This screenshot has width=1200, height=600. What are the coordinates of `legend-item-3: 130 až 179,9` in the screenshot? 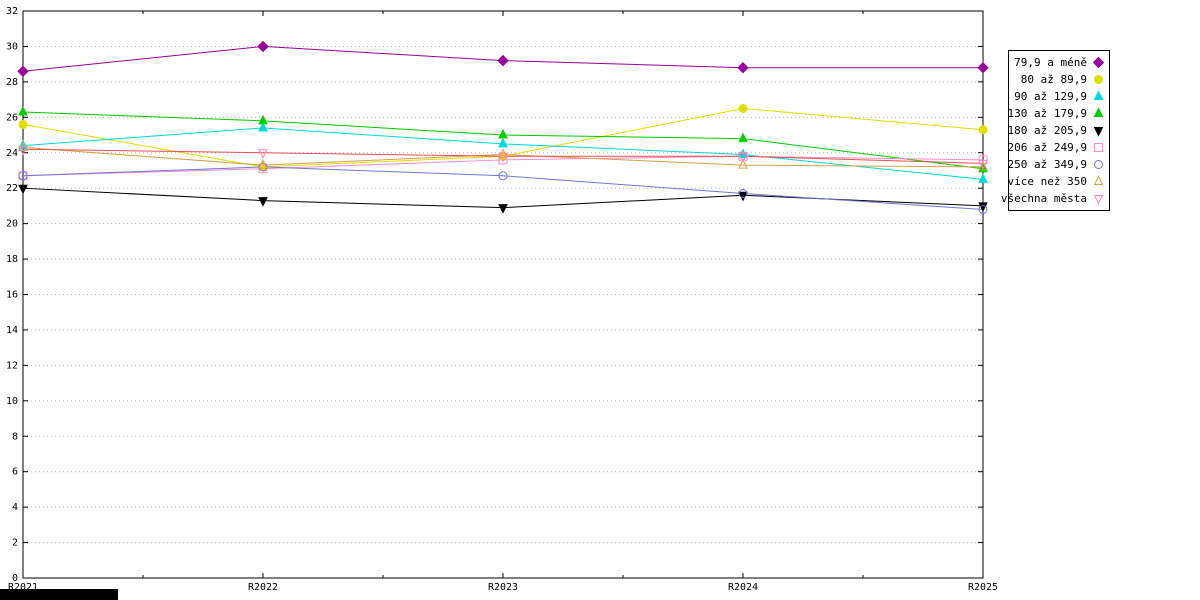 It's located at (1056, 113).